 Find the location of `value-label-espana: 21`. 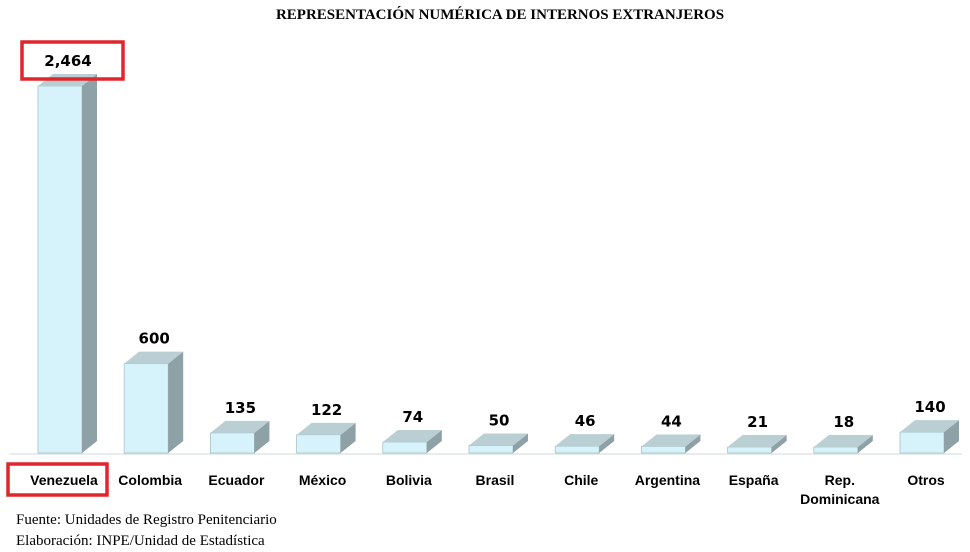

value-label-espana: 21 is located at coordinates (757, 422).